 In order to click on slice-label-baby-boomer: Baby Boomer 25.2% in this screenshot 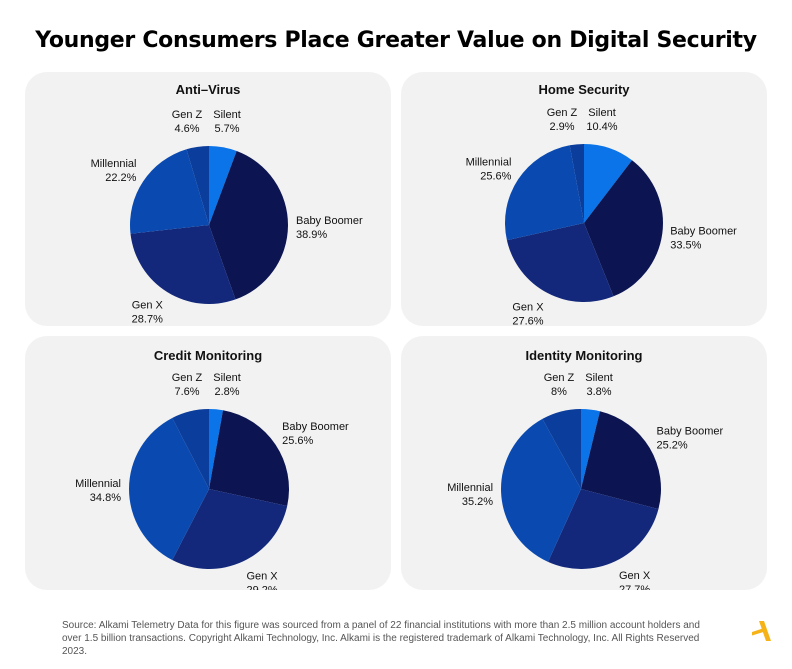, I will do `click(690, 439)`.